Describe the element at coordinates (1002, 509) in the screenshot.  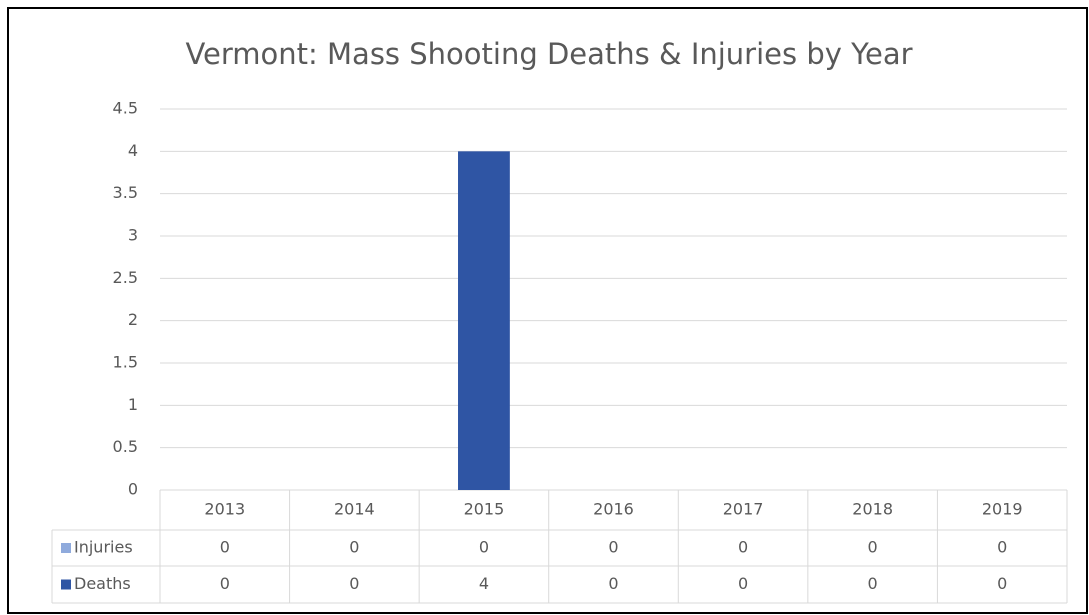
I see `x-tick-label: 2019` at that location.